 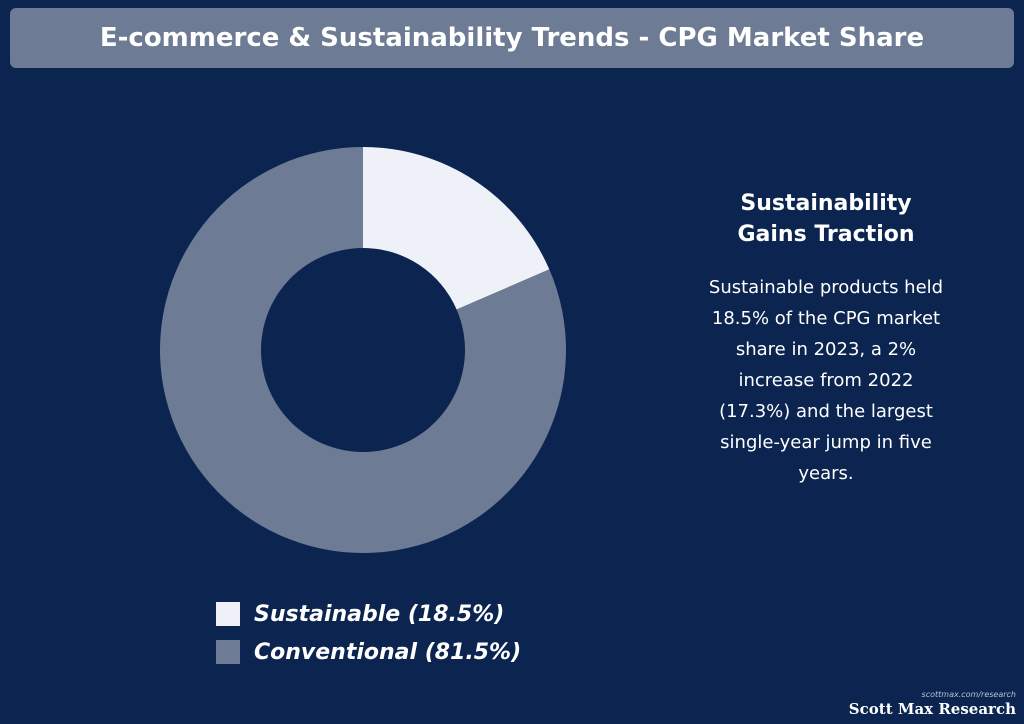 I want to click on legend-swatch-conventional, so click(x=228, y=652).